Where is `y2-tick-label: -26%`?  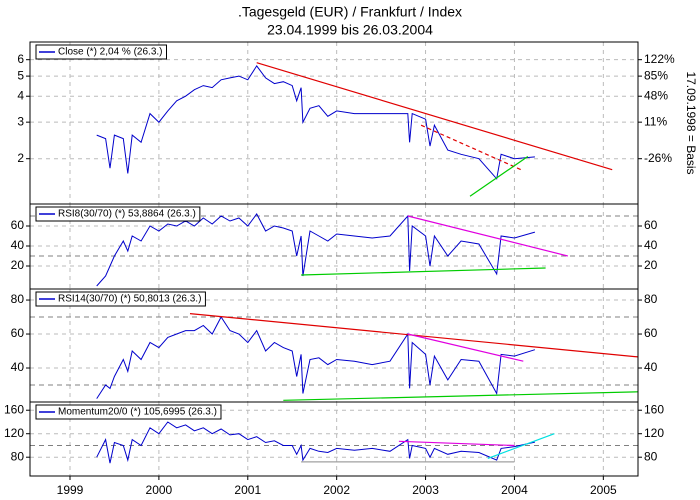 y2-tick-label: -26% is located at coordinates (658, 158).